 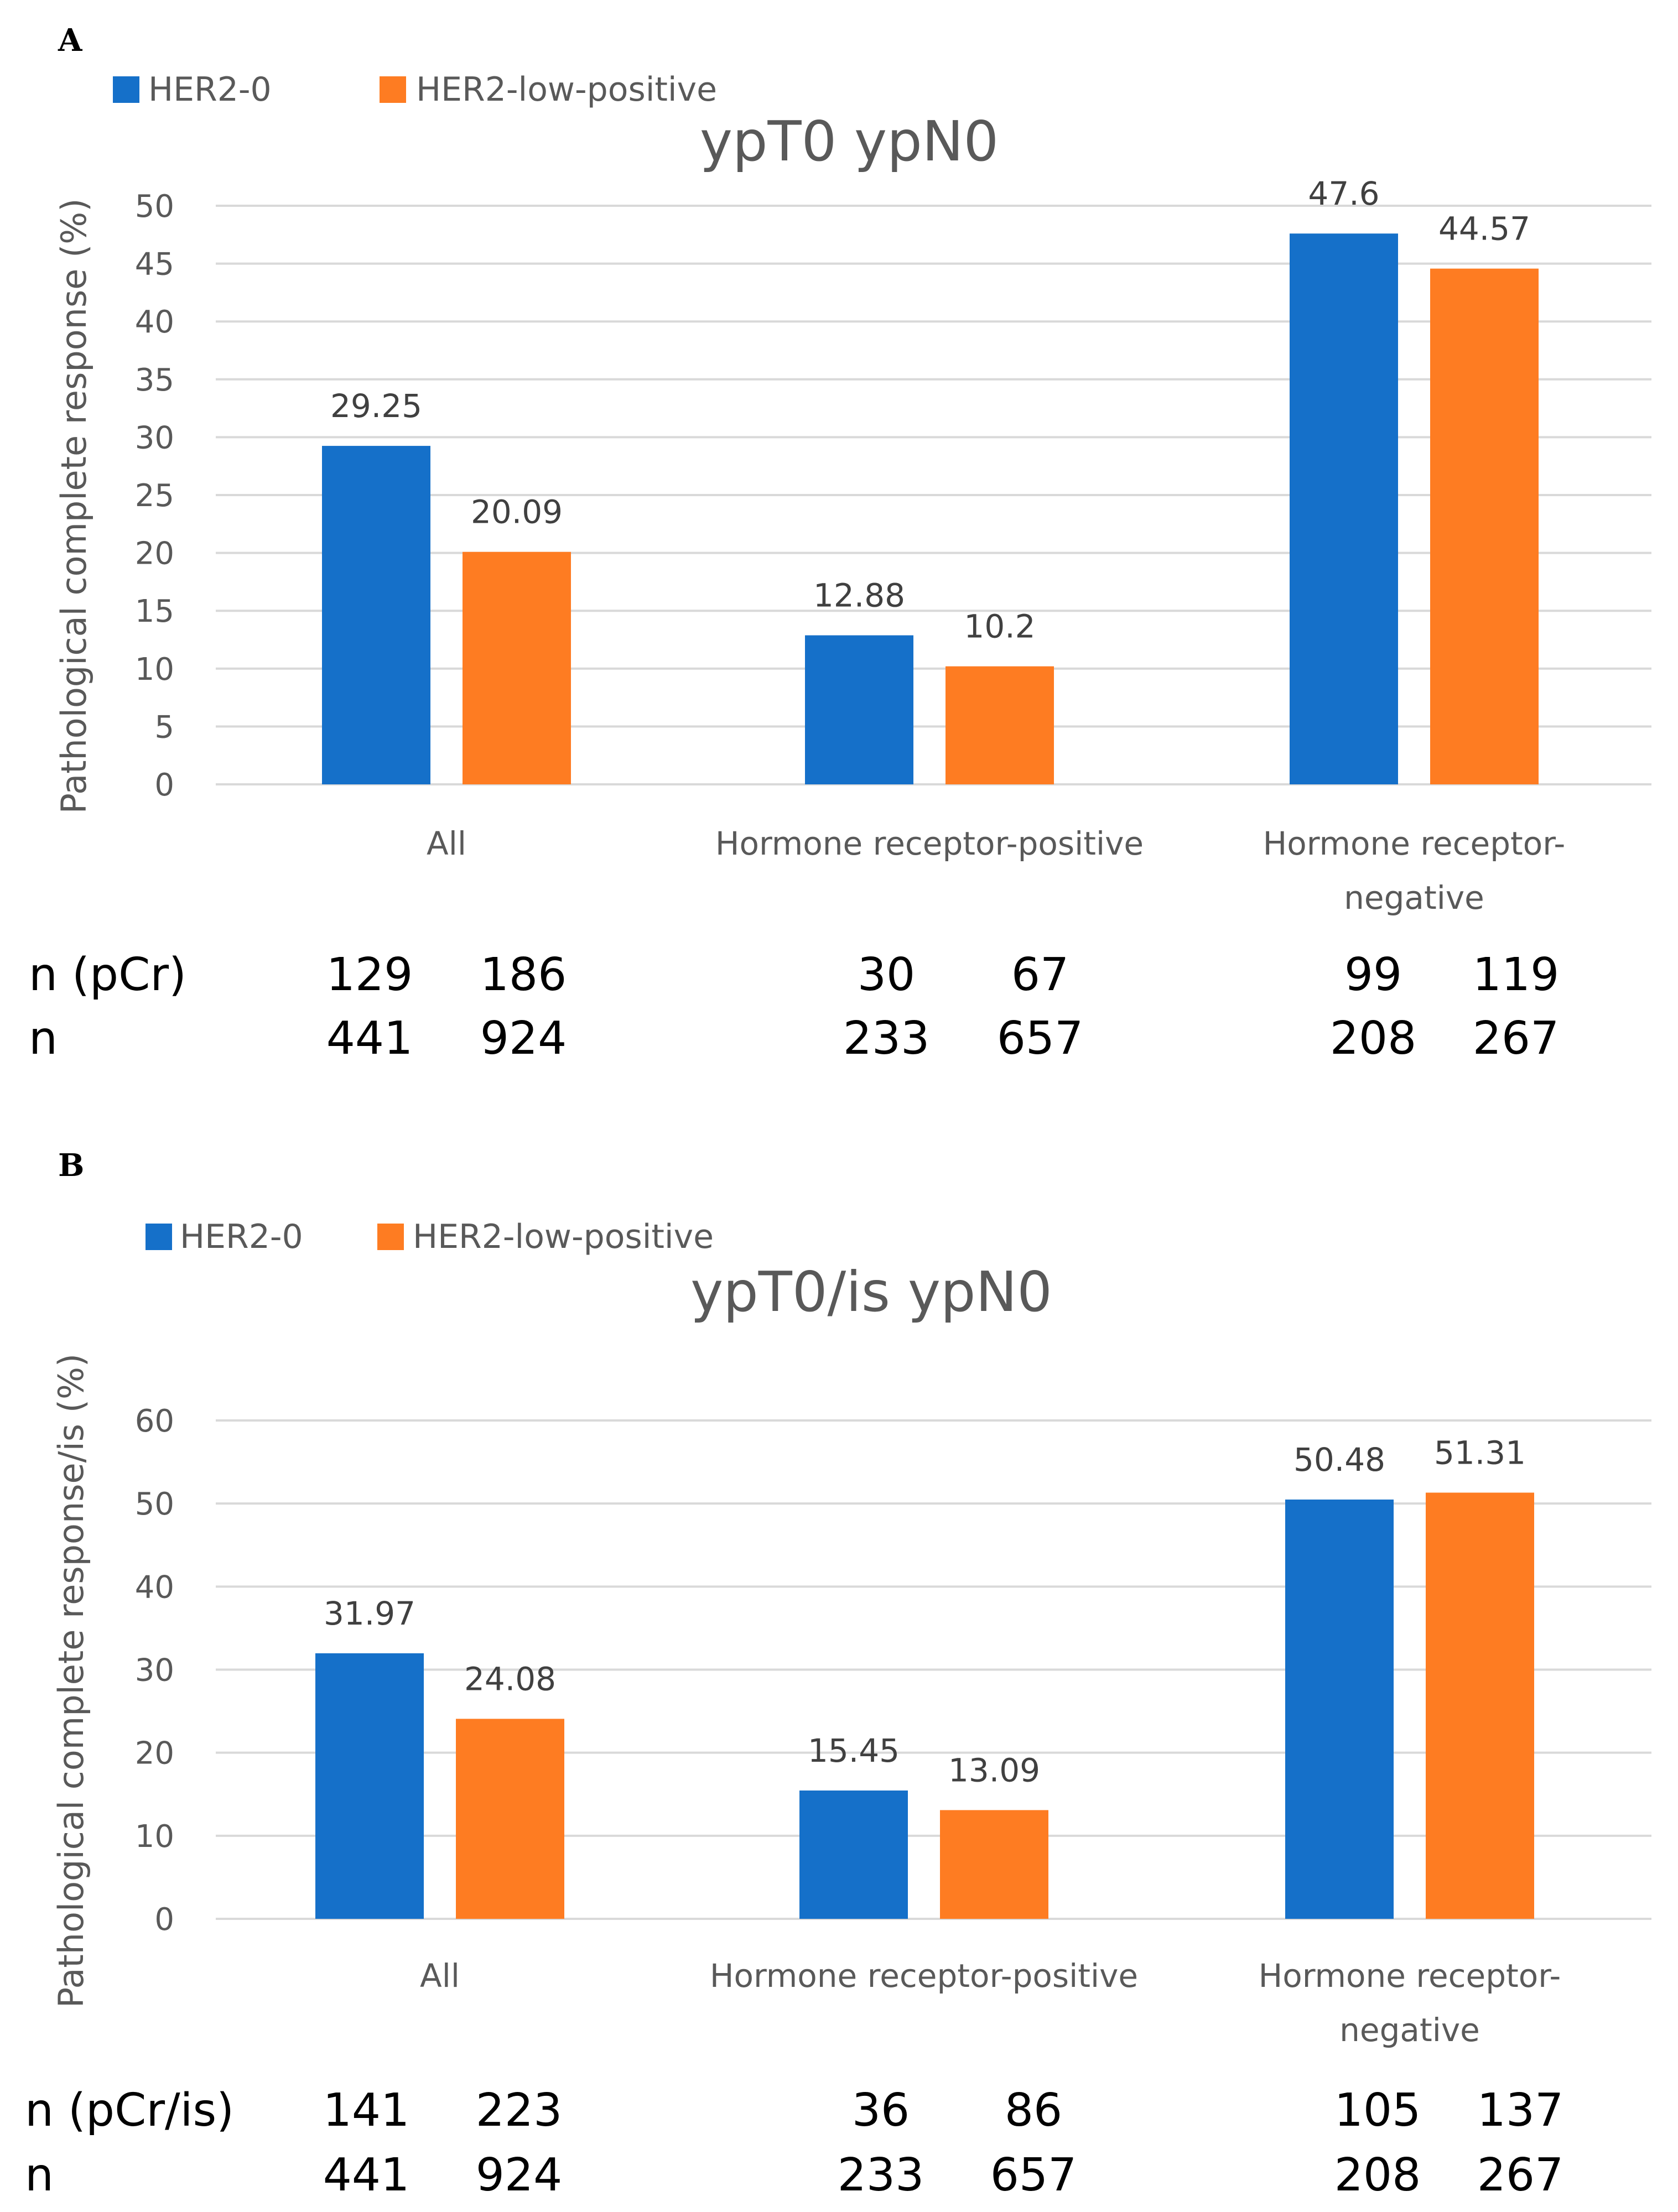 What do you see at coordinates (1484, 229) in the screenshot?
I see `panel-a-data-label-her2-low-3: 44.57` at bounding box center [1484, 229].